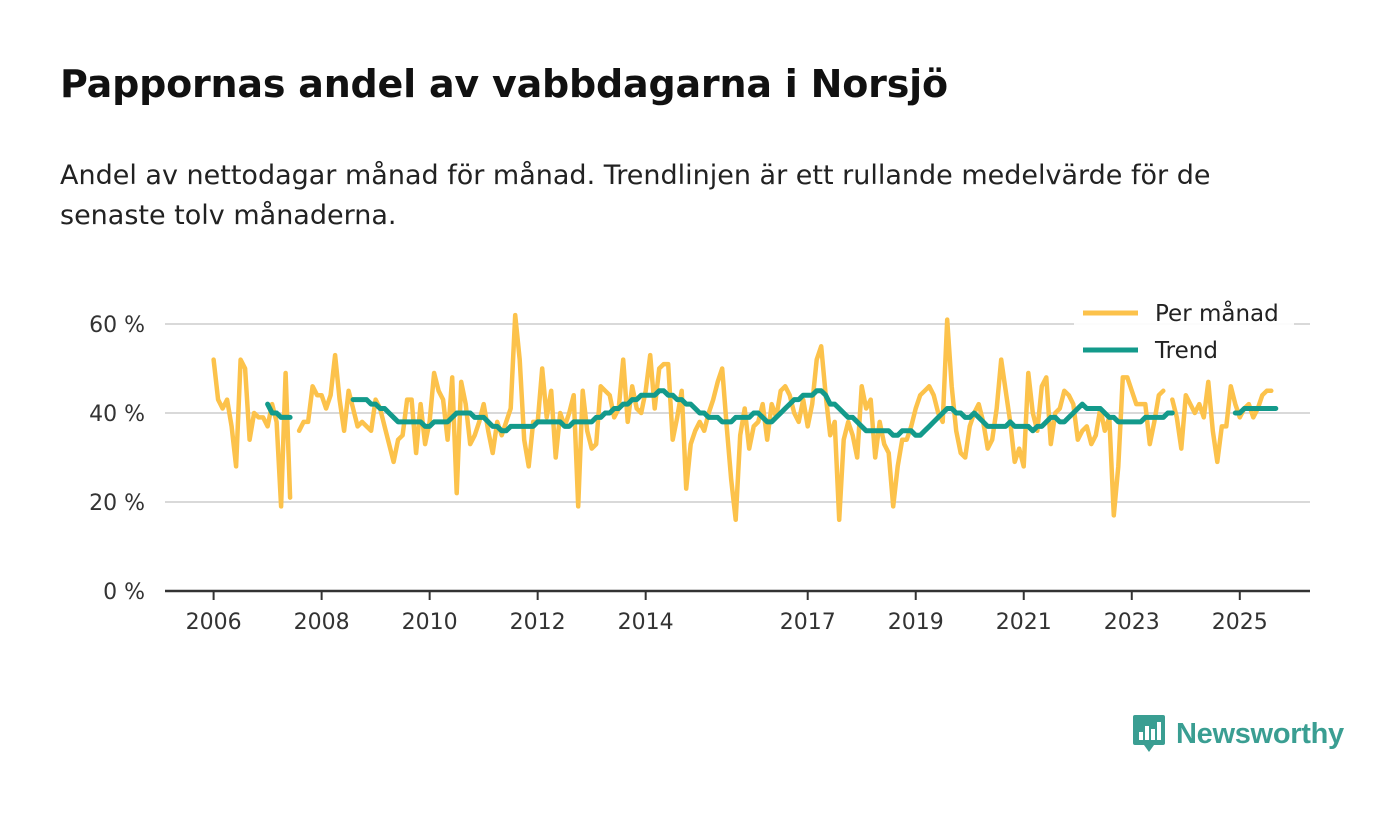  Describe the element at coordinates (214, 622) in the screenshot. I see `x-tick-label: 2006` at that location.